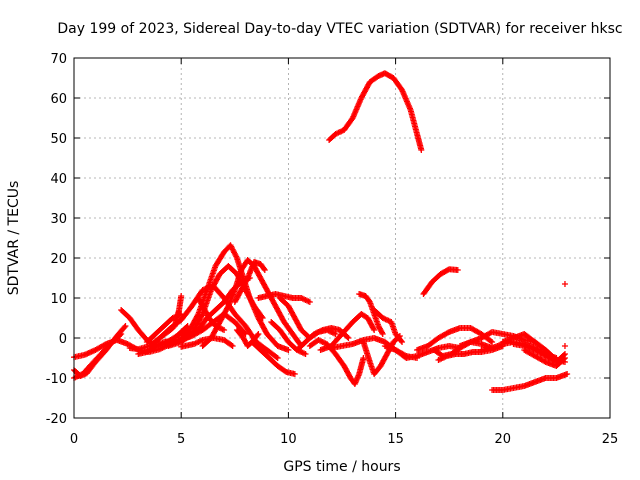 This screenshot has height=480, width=640. What do you see at coordinates (341, 467) in the screenshot?
I see `x-axis-title: GPS time / hours` at bounding box center [341, 467].